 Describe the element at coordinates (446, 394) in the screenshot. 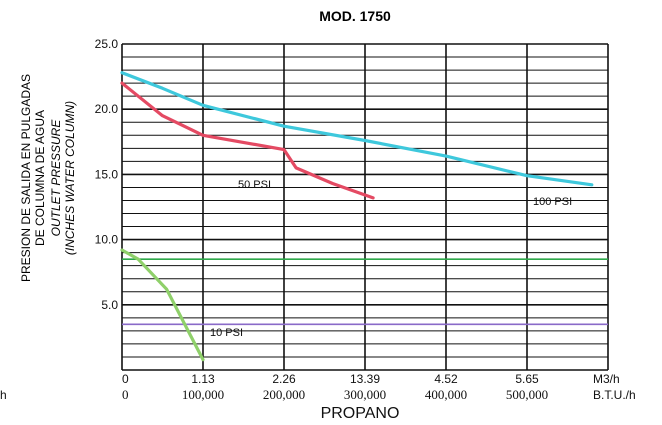

I see `x-tick-label-btuh: 400,000` at that location.